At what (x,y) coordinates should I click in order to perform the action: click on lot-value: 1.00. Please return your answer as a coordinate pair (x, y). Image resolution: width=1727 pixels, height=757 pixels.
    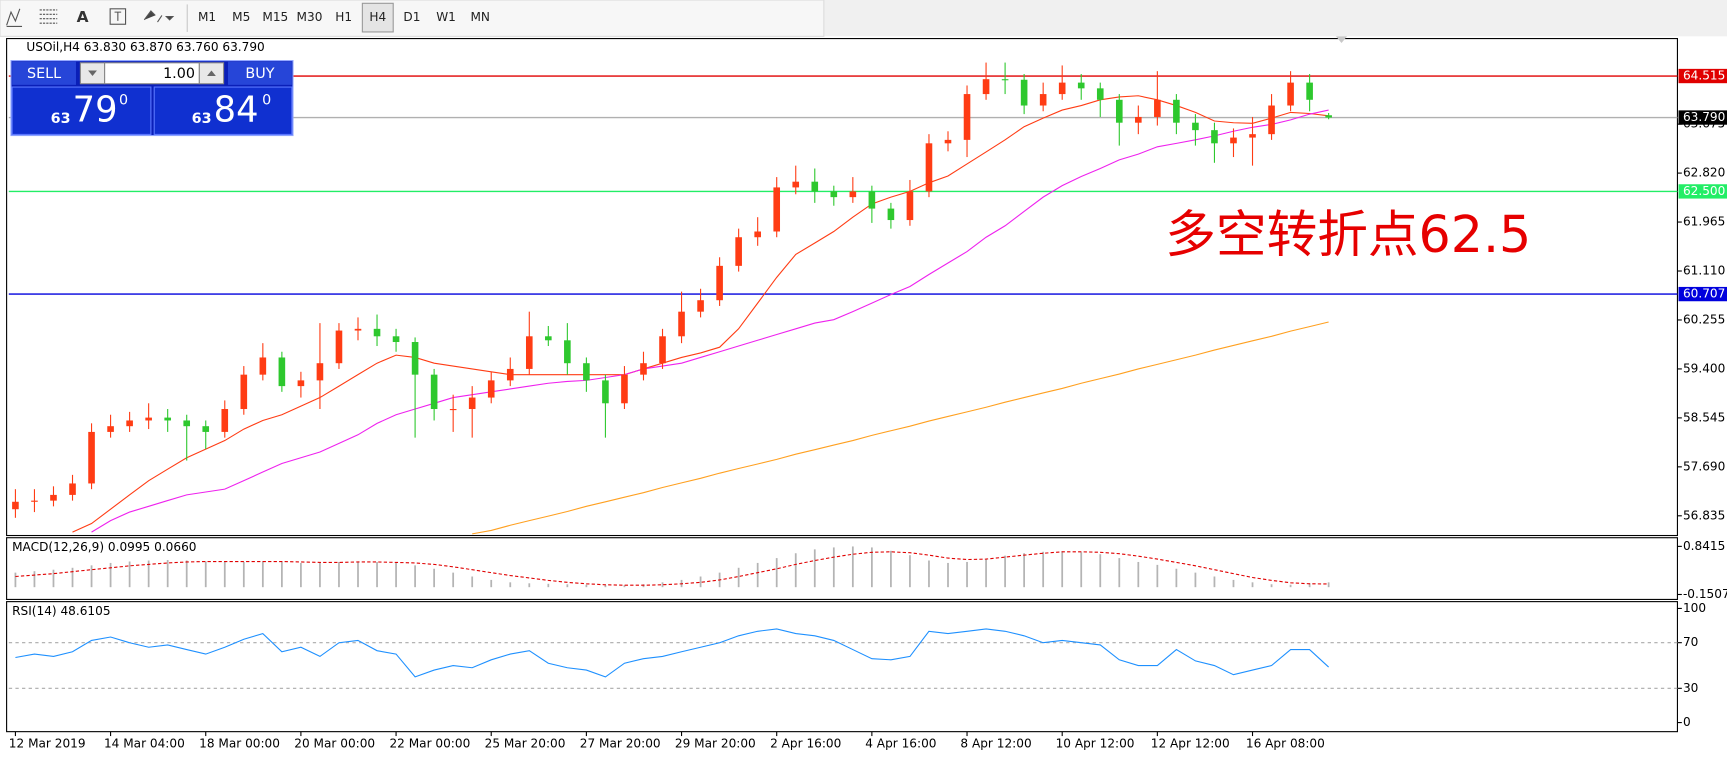
    Looking at the image, I should click on (179, 74).